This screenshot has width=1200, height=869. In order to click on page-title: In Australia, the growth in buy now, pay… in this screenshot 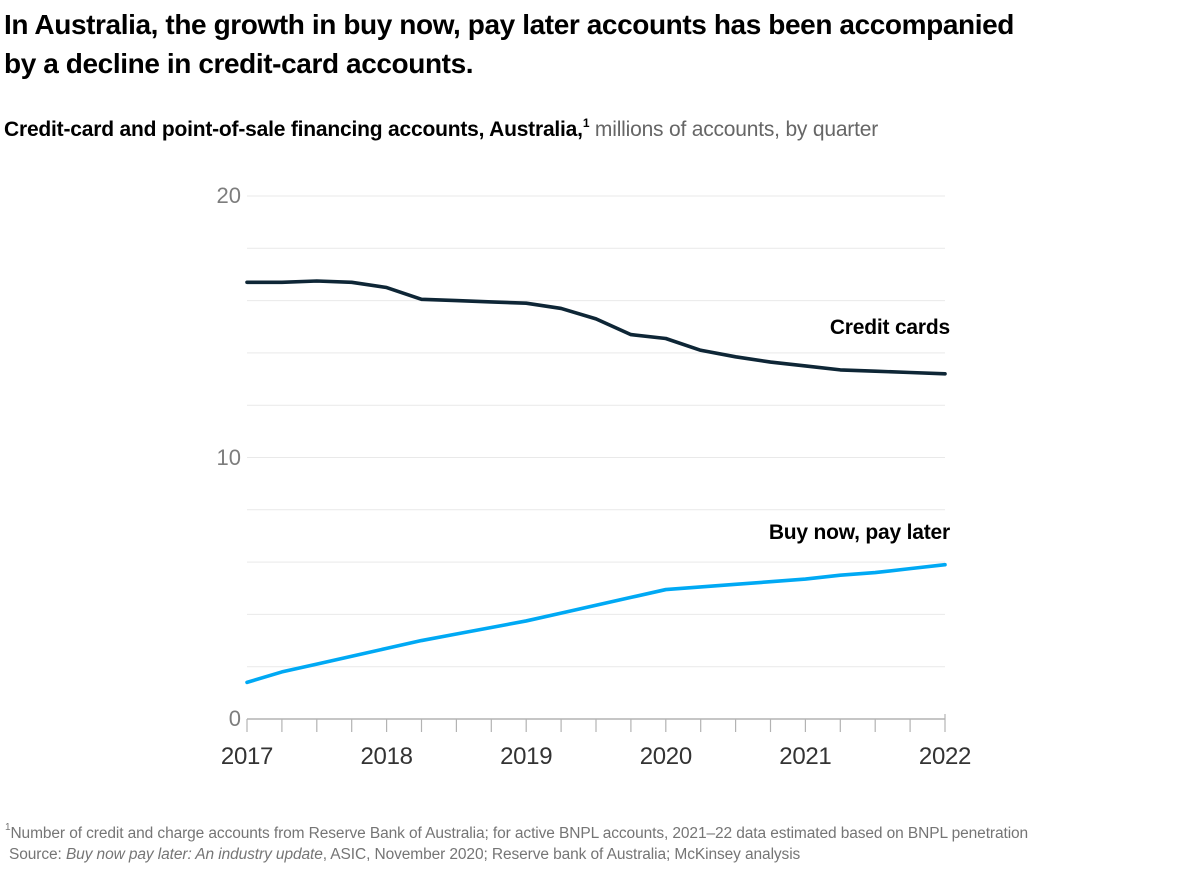, I will do `click(509, 44)`.